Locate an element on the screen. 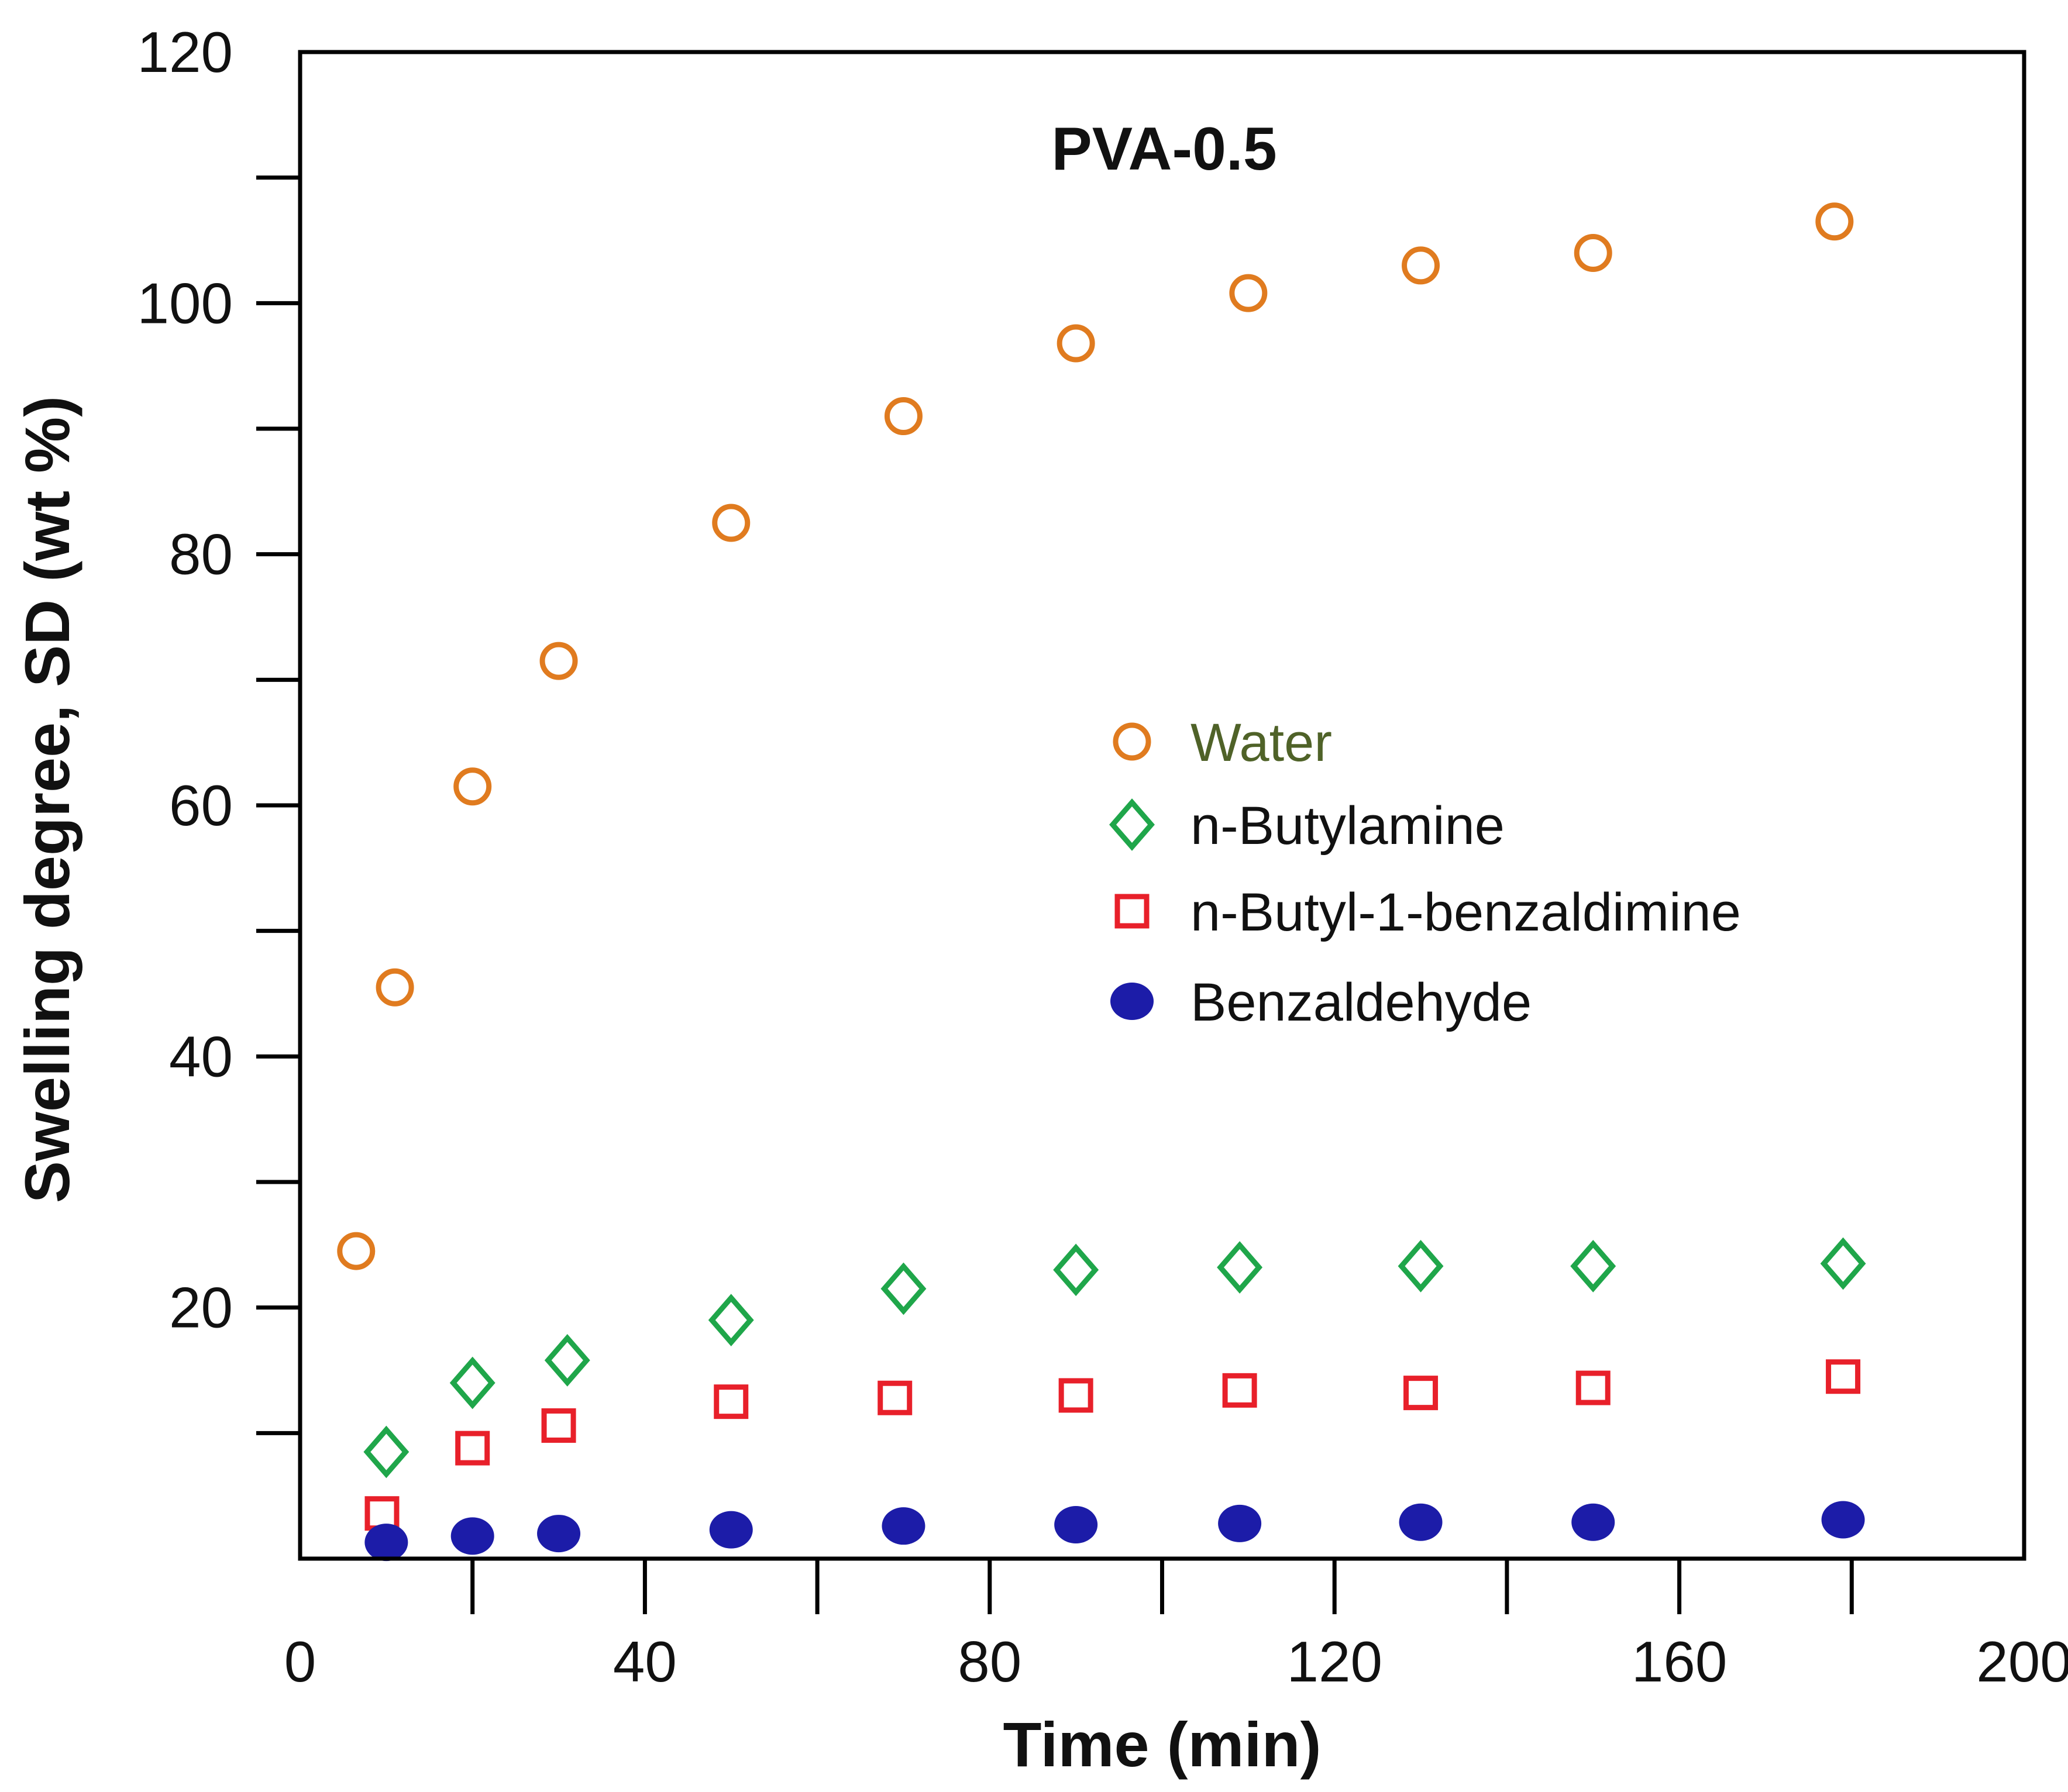 The height and width of the screenshot is (1792, 2068). y-tick-label: 100 is located at coordinates (185, 303).